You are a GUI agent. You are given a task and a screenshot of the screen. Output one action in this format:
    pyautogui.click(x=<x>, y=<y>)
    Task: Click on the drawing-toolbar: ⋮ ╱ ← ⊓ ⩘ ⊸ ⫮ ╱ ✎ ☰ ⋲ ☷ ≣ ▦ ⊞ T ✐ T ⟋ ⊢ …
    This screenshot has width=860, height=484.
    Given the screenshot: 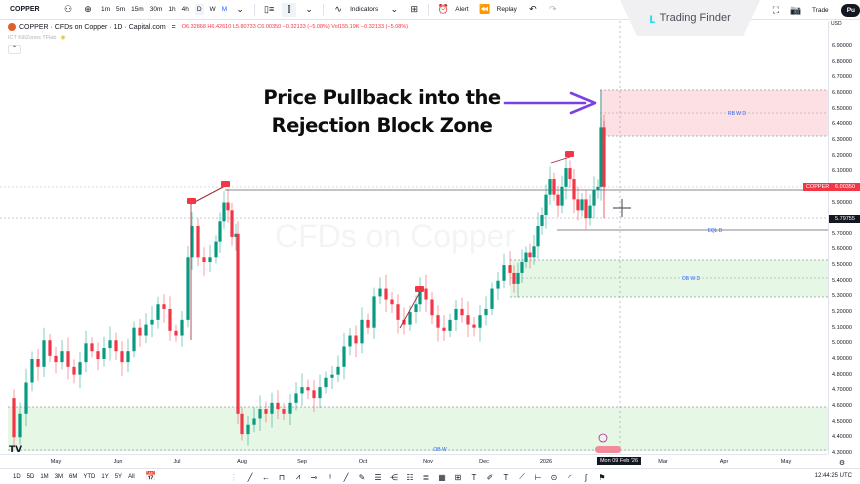 What is the action you would take?
    pyautogui.click(x=418, y=476)
    